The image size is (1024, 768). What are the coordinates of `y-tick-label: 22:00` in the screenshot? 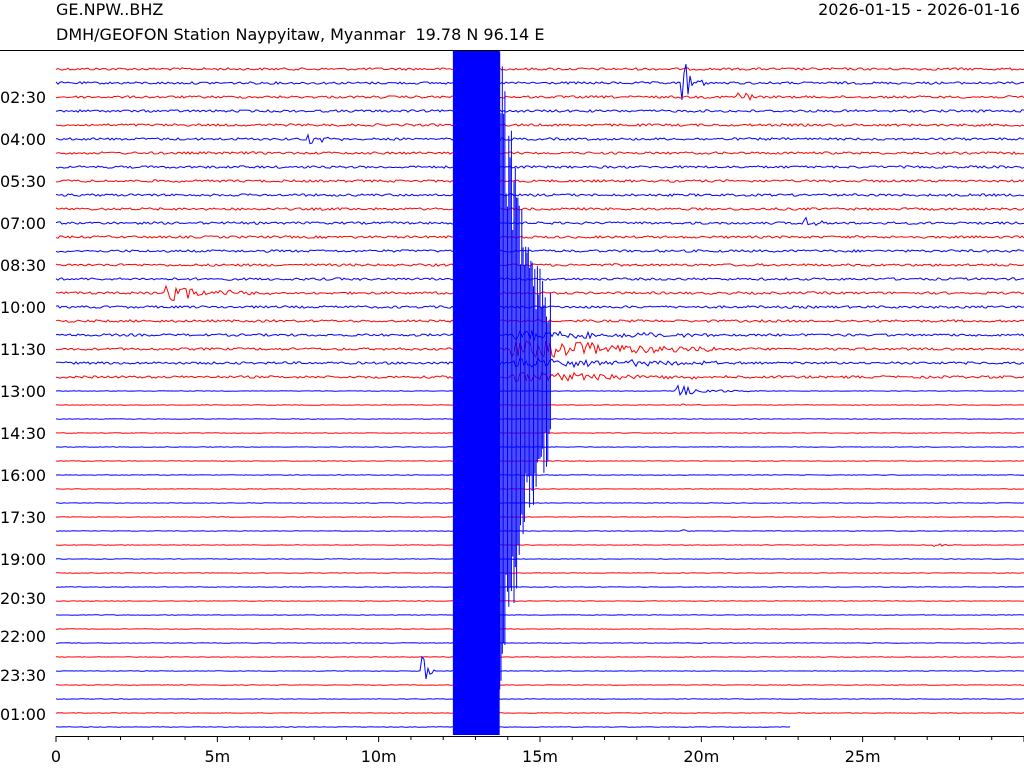 It's located at (23, 636).